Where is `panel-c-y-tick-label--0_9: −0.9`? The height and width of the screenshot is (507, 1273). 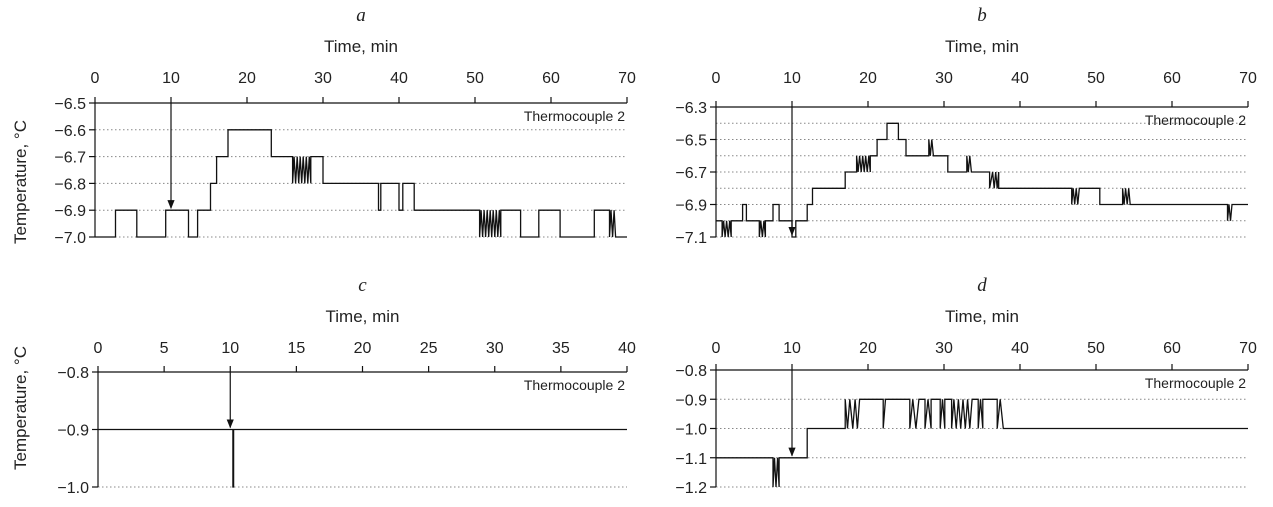
panel-c-y-tick-label--0_9: −0.9 is located at coordinates (73, 431).